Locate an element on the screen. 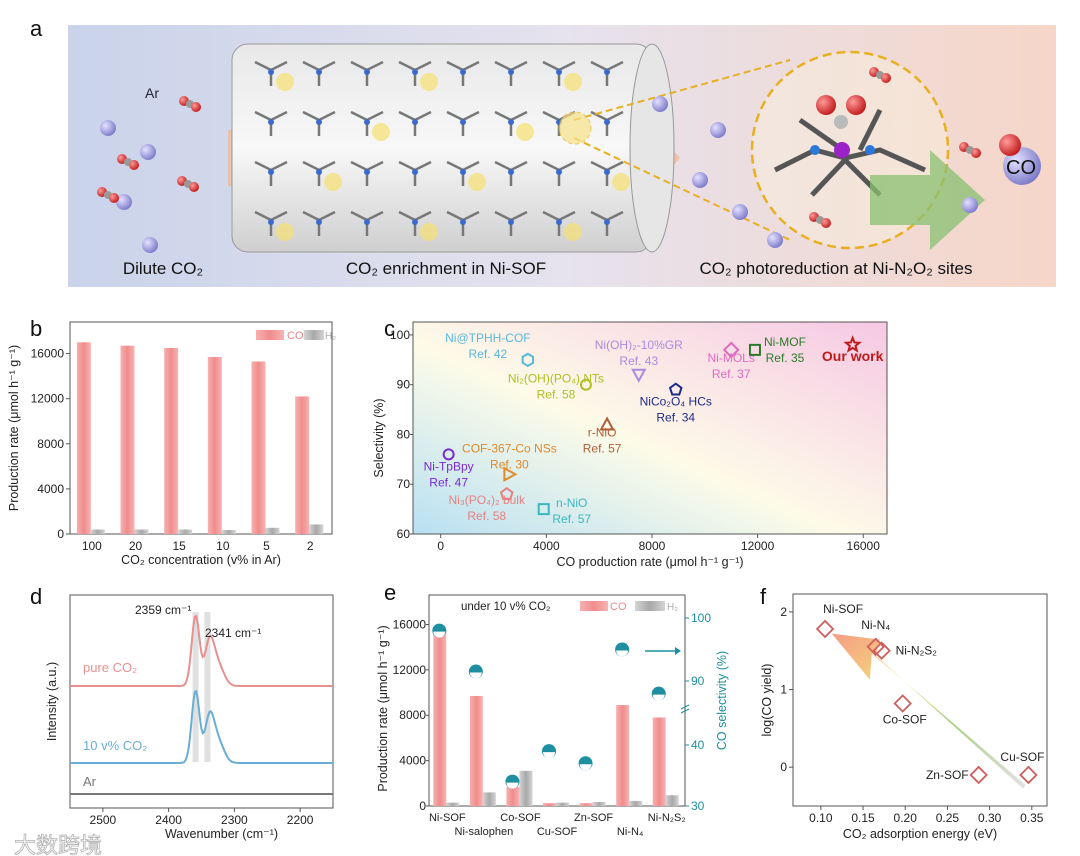 The height and width of the screenshot is (856, 1080). marker-triangle-down is located at coordinates (639, 375).